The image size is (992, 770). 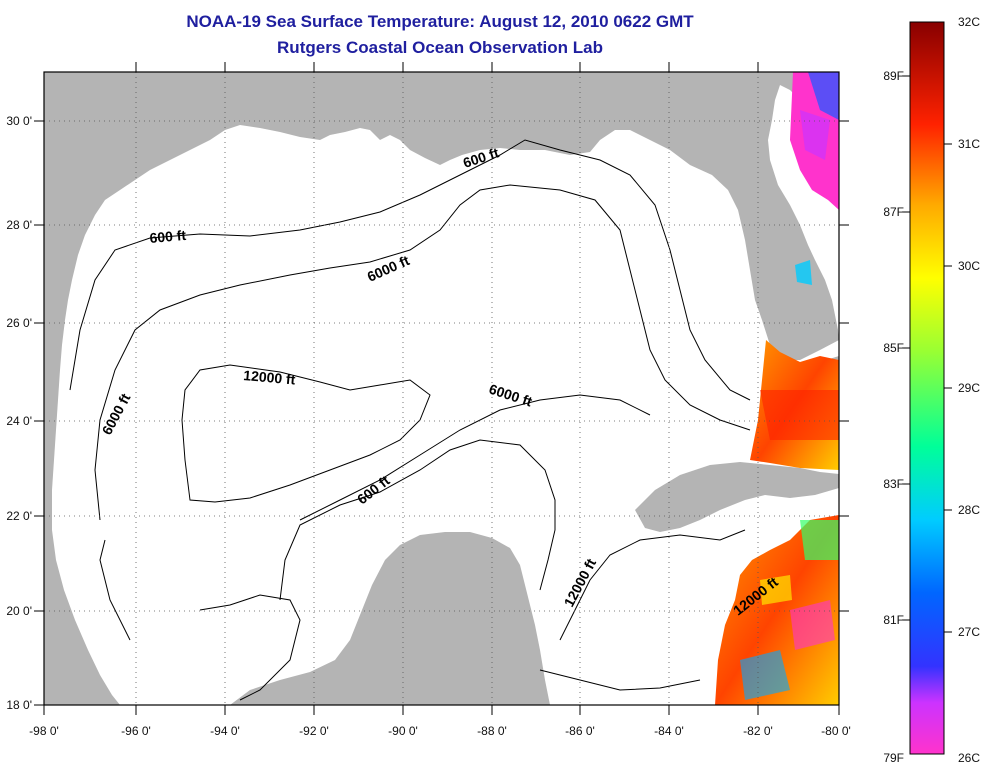 What do you see at coordinates (136, 731) in the screenshot?
I see `lon-label: -96 0'` at bounding box center [136, 731].